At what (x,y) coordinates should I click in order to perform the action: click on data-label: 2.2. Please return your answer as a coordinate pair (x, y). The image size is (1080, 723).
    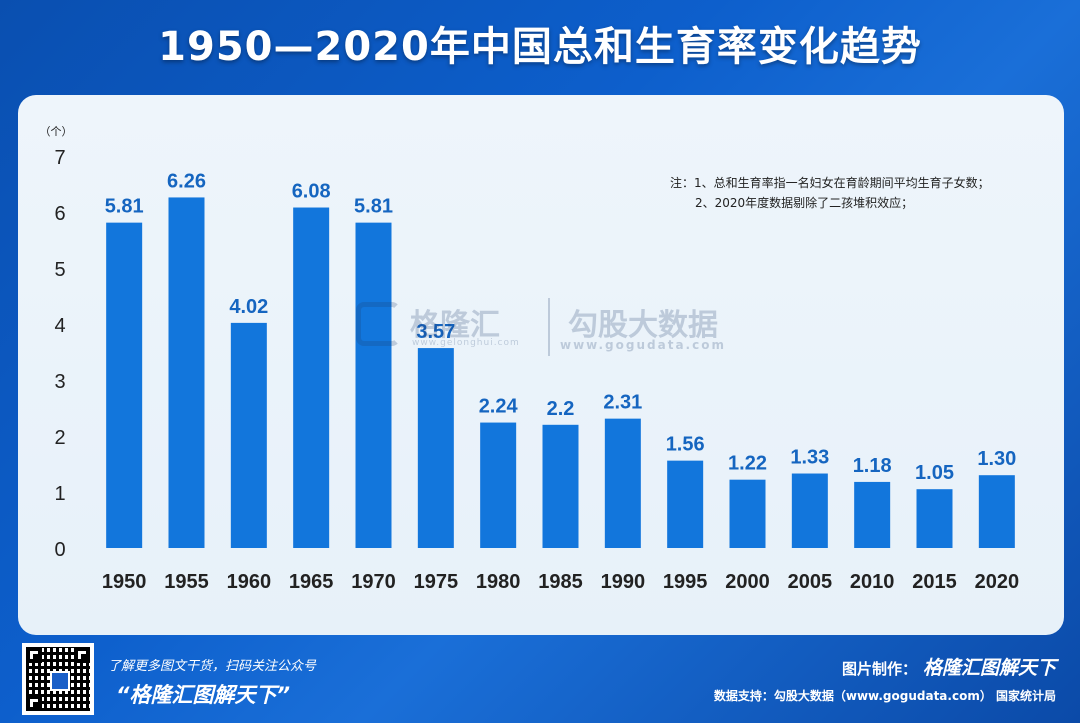
    Looking at the image, I should click on (561, 409).